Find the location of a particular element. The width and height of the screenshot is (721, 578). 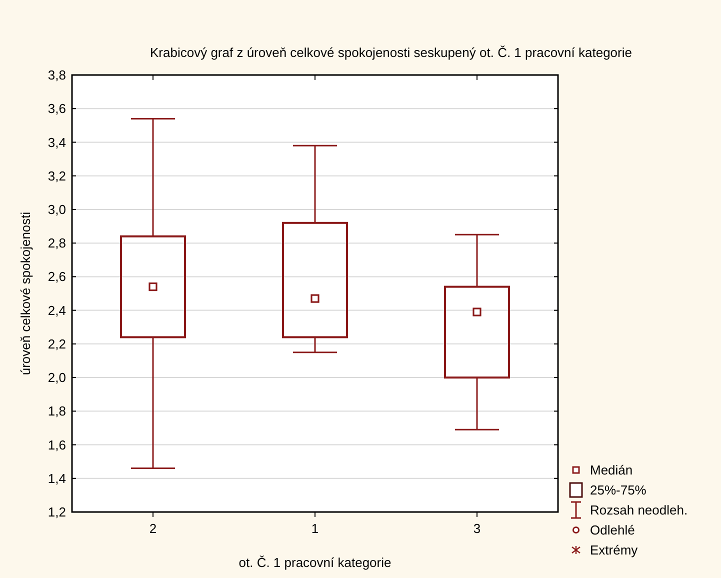

y-tick-label: 3,2 is located at coordinates (57, 176).